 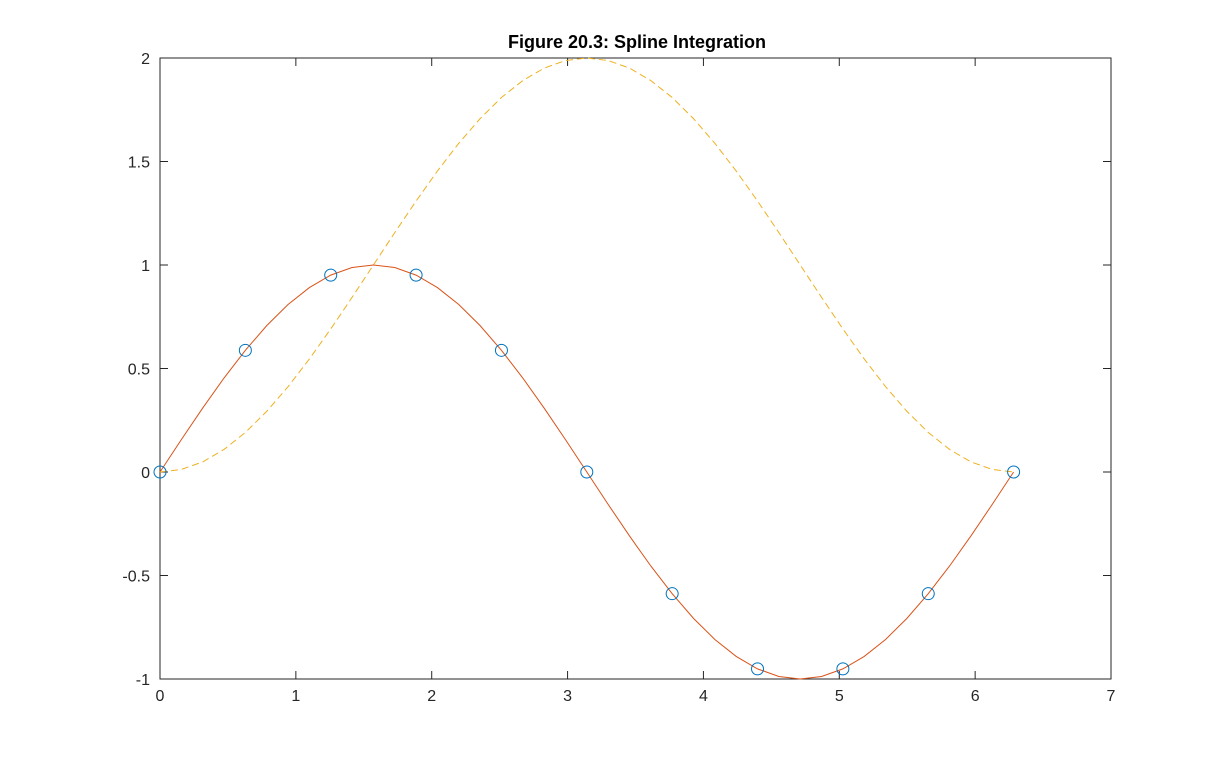 I want to click on x-tick-label: 4, so click(x=703, y=696).